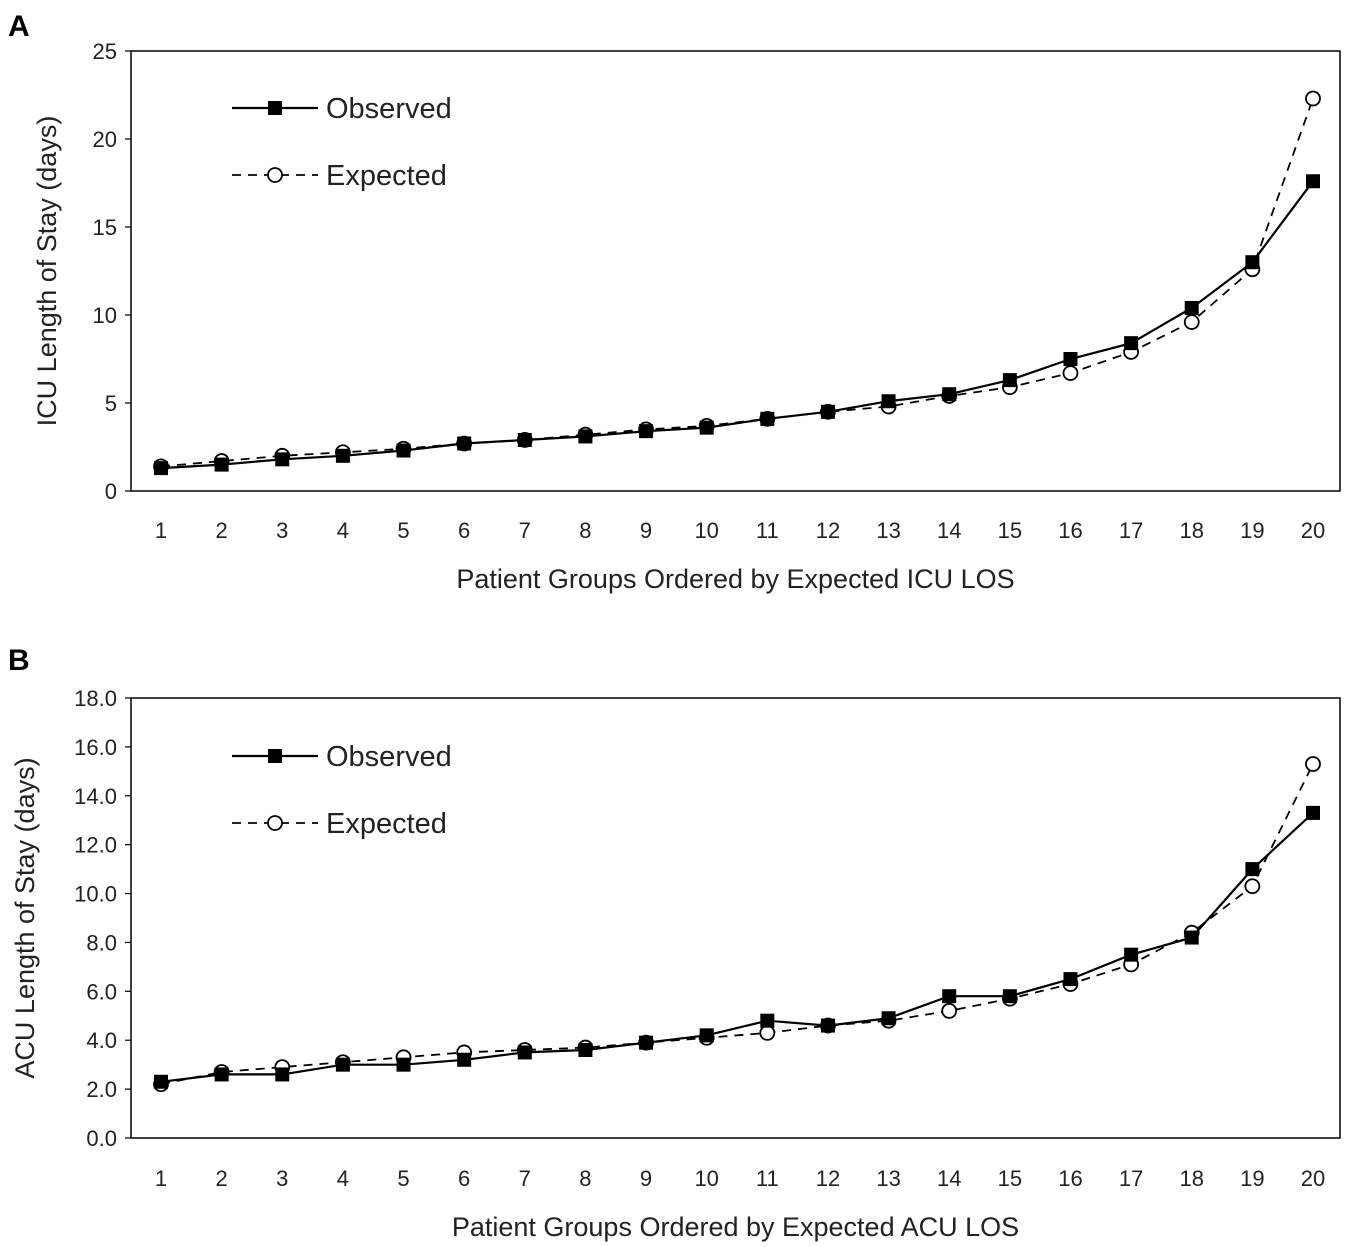  I want to click on y-tick-label: 18.0, so click(95, 698).